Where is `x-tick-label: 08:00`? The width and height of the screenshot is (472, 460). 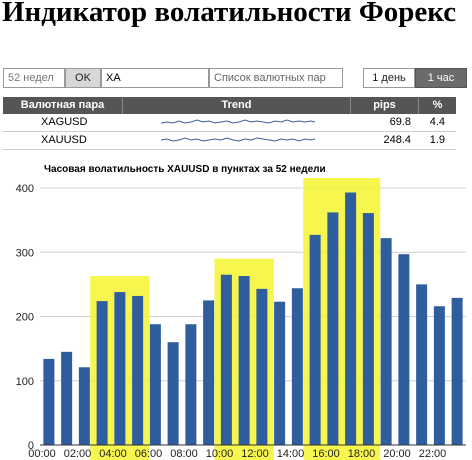
x-tick-label: 08:00 is located at coordinates (184, 454).